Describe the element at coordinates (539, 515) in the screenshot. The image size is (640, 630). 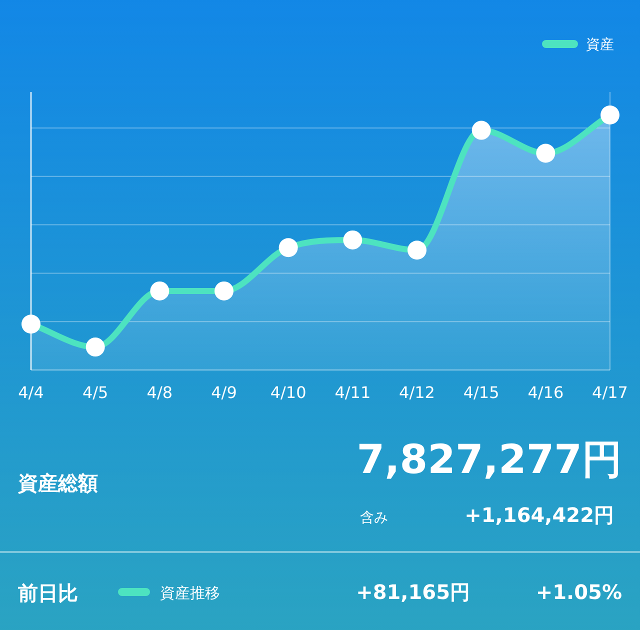
I see `text: +1,164,422円` at that location.